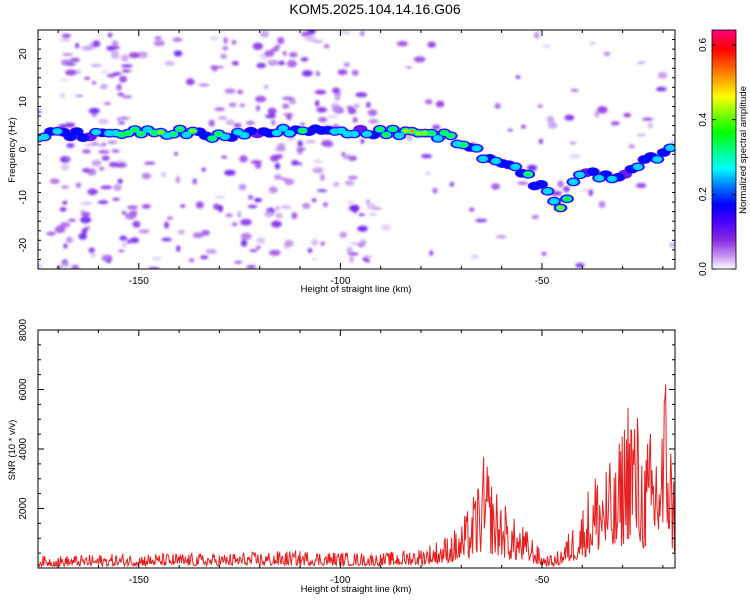 This screenshot has height=600, width=750. Describe the element at coordinates (23, 389) in the screenshot. I see `y-tick-label: 6000` at that location.